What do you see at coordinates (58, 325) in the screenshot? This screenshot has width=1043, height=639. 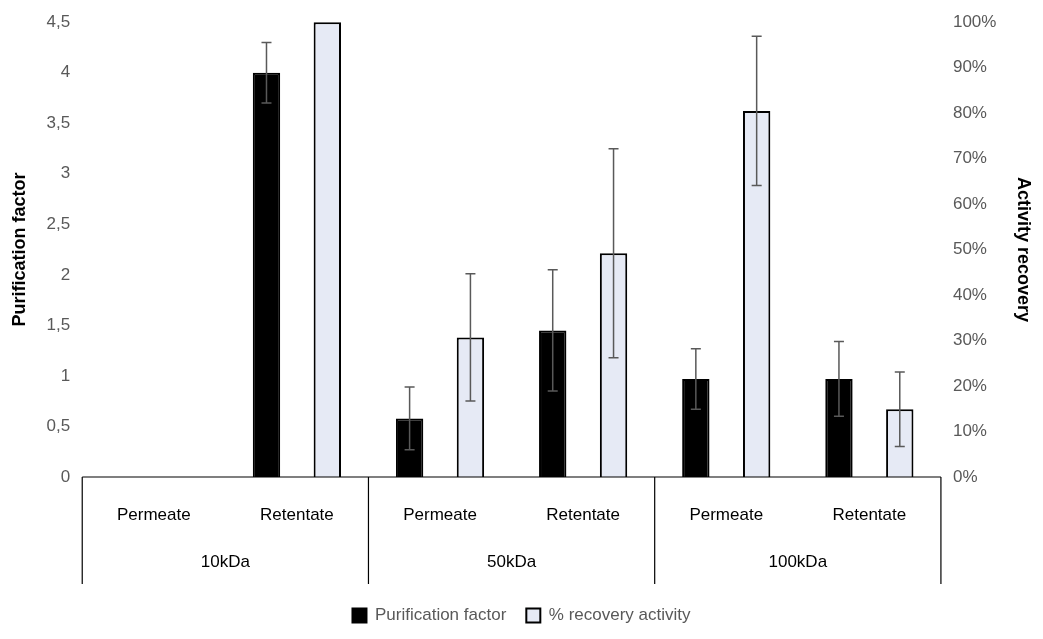 I see `y-tick-label: 1,5` at bounding box center [58, 325].